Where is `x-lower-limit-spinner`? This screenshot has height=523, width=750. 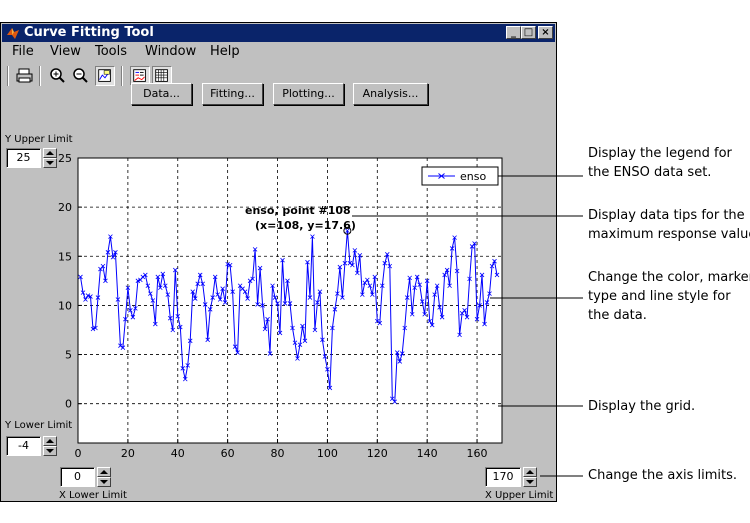 x-lower-limit-spinner is located at coordinates (104, 477).